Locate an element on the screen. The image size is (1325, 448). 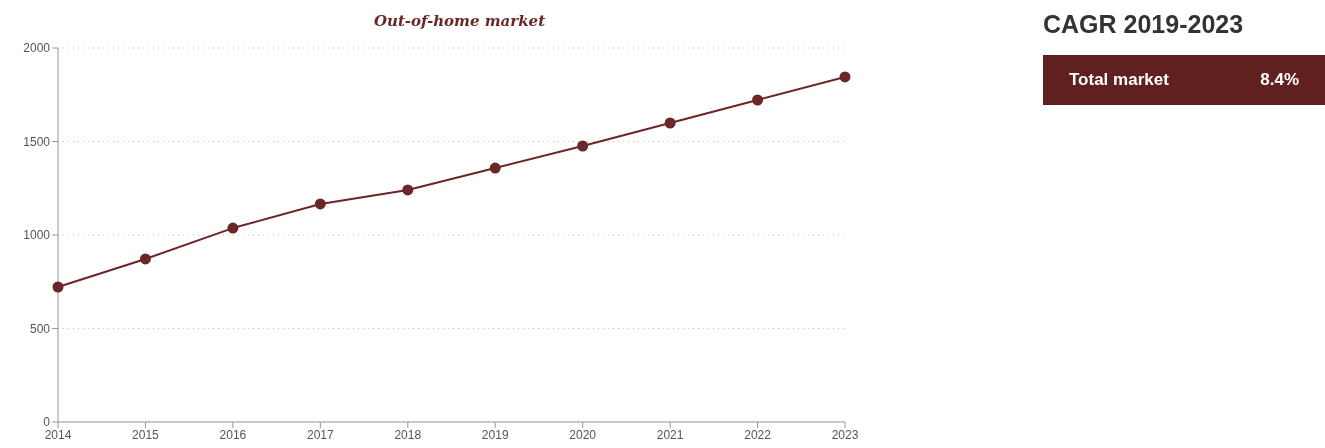
y-tick-label: 2000 is located at coordinates (37, 48).